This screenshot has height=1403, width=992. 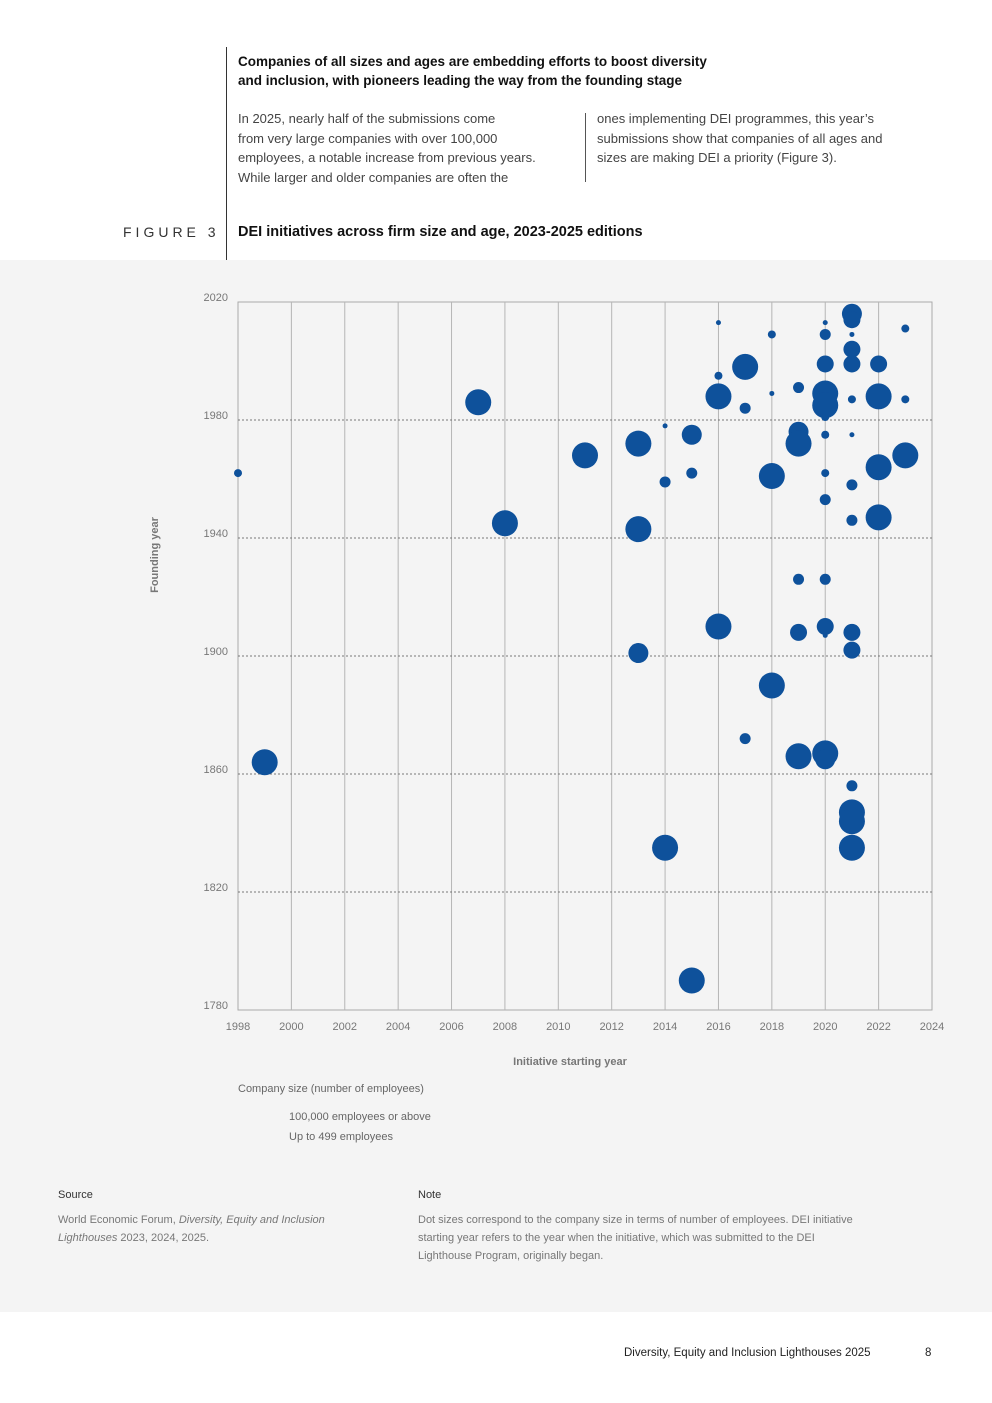 What do you see at coordinates (825, 1027) in the screenshot?
I see `x-tick-label: 2020` at bounding box center [825, 1027].